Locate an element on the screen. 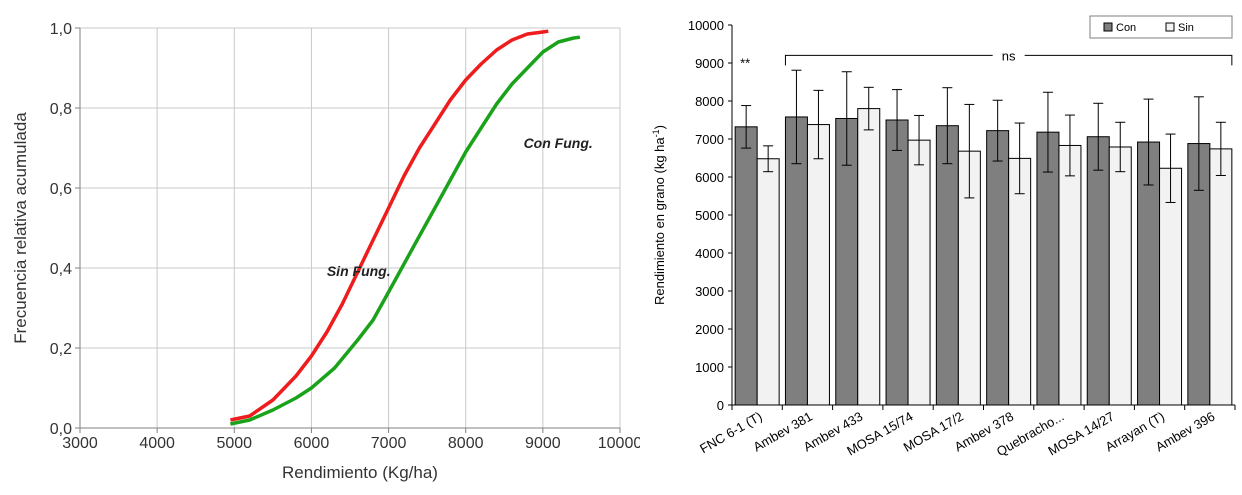  y-tick-label: 1,0 is located at coordinates (61, 29).